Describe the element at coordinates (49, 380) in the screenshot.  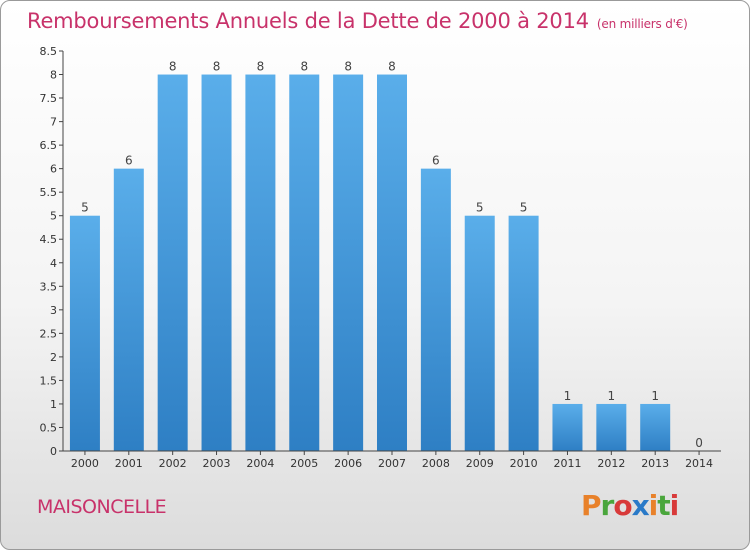
I see `y-tick-label: 1.5` at that location.